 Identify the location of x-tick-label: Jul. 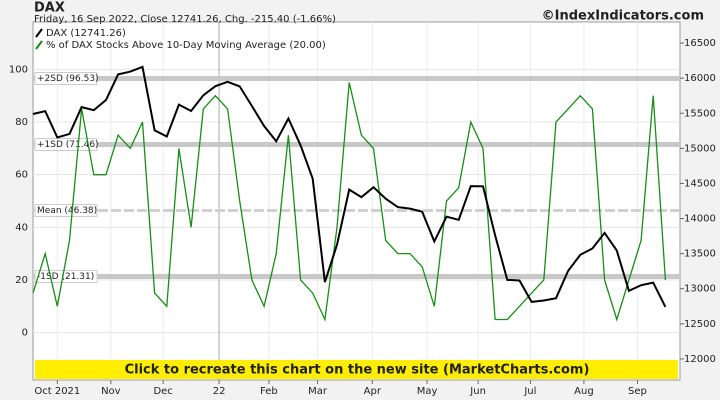
(529, 391).